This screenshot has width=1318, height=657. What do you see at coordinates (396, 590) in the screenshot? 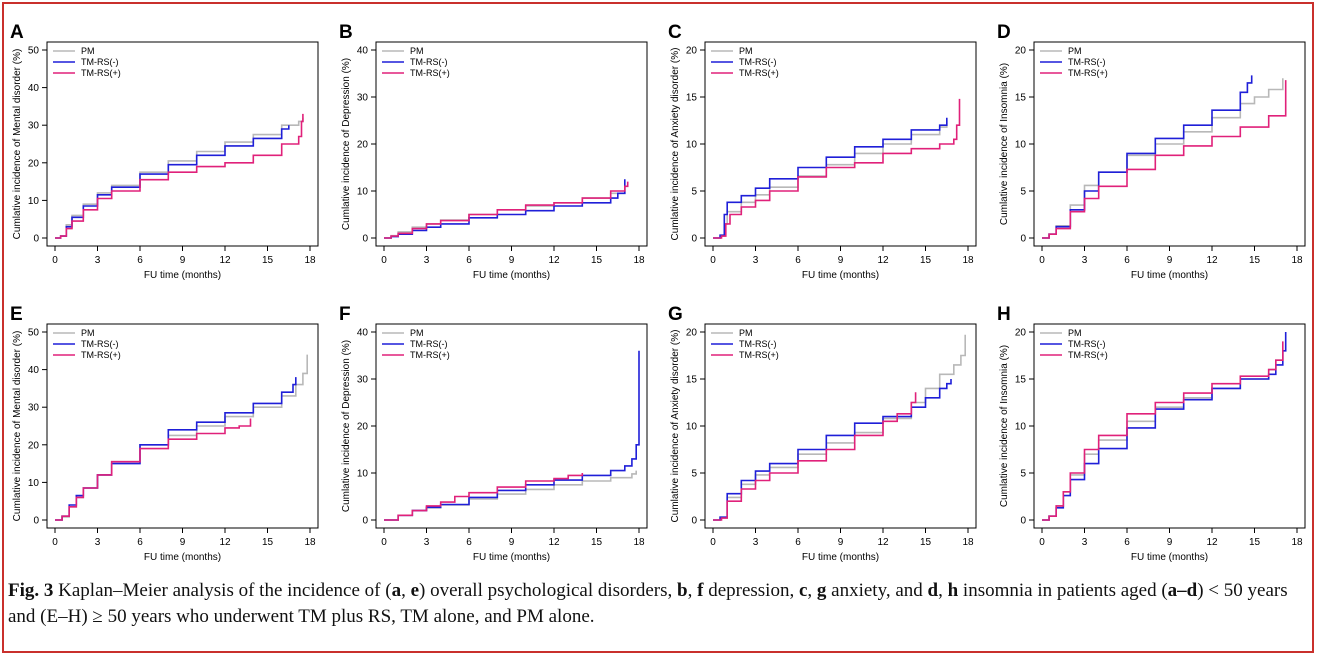
I see `caption-segment: a` at bounding box center [396, 590].